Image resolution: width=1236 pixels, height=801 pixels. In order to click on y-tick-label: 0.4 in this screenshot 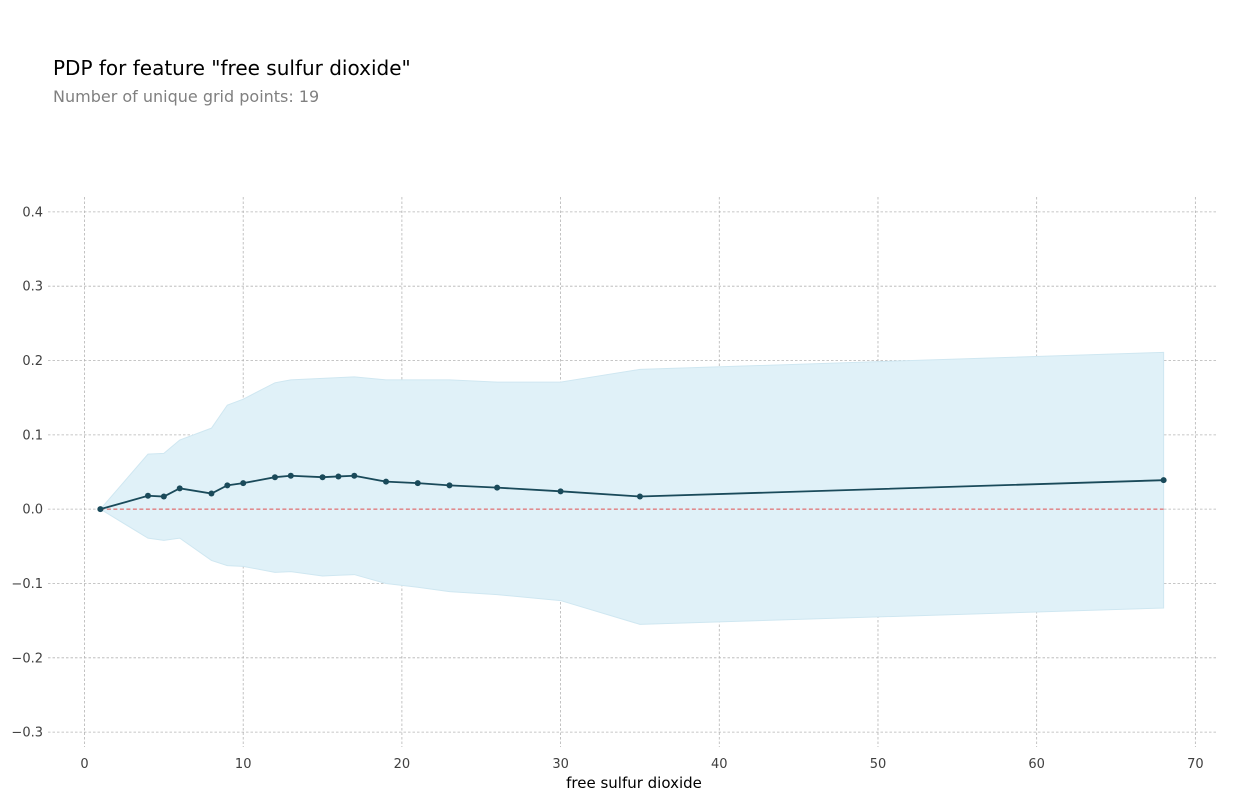, I will do `click(32, 212)`.